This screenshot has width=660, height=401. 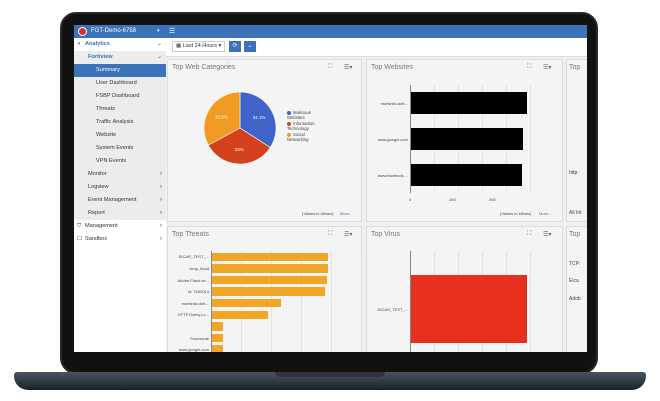 What do you see at coordinates (120, 213) in the screenshot?
I see `sidebar-item-report: Report ›` at bounding box center [120, 213].